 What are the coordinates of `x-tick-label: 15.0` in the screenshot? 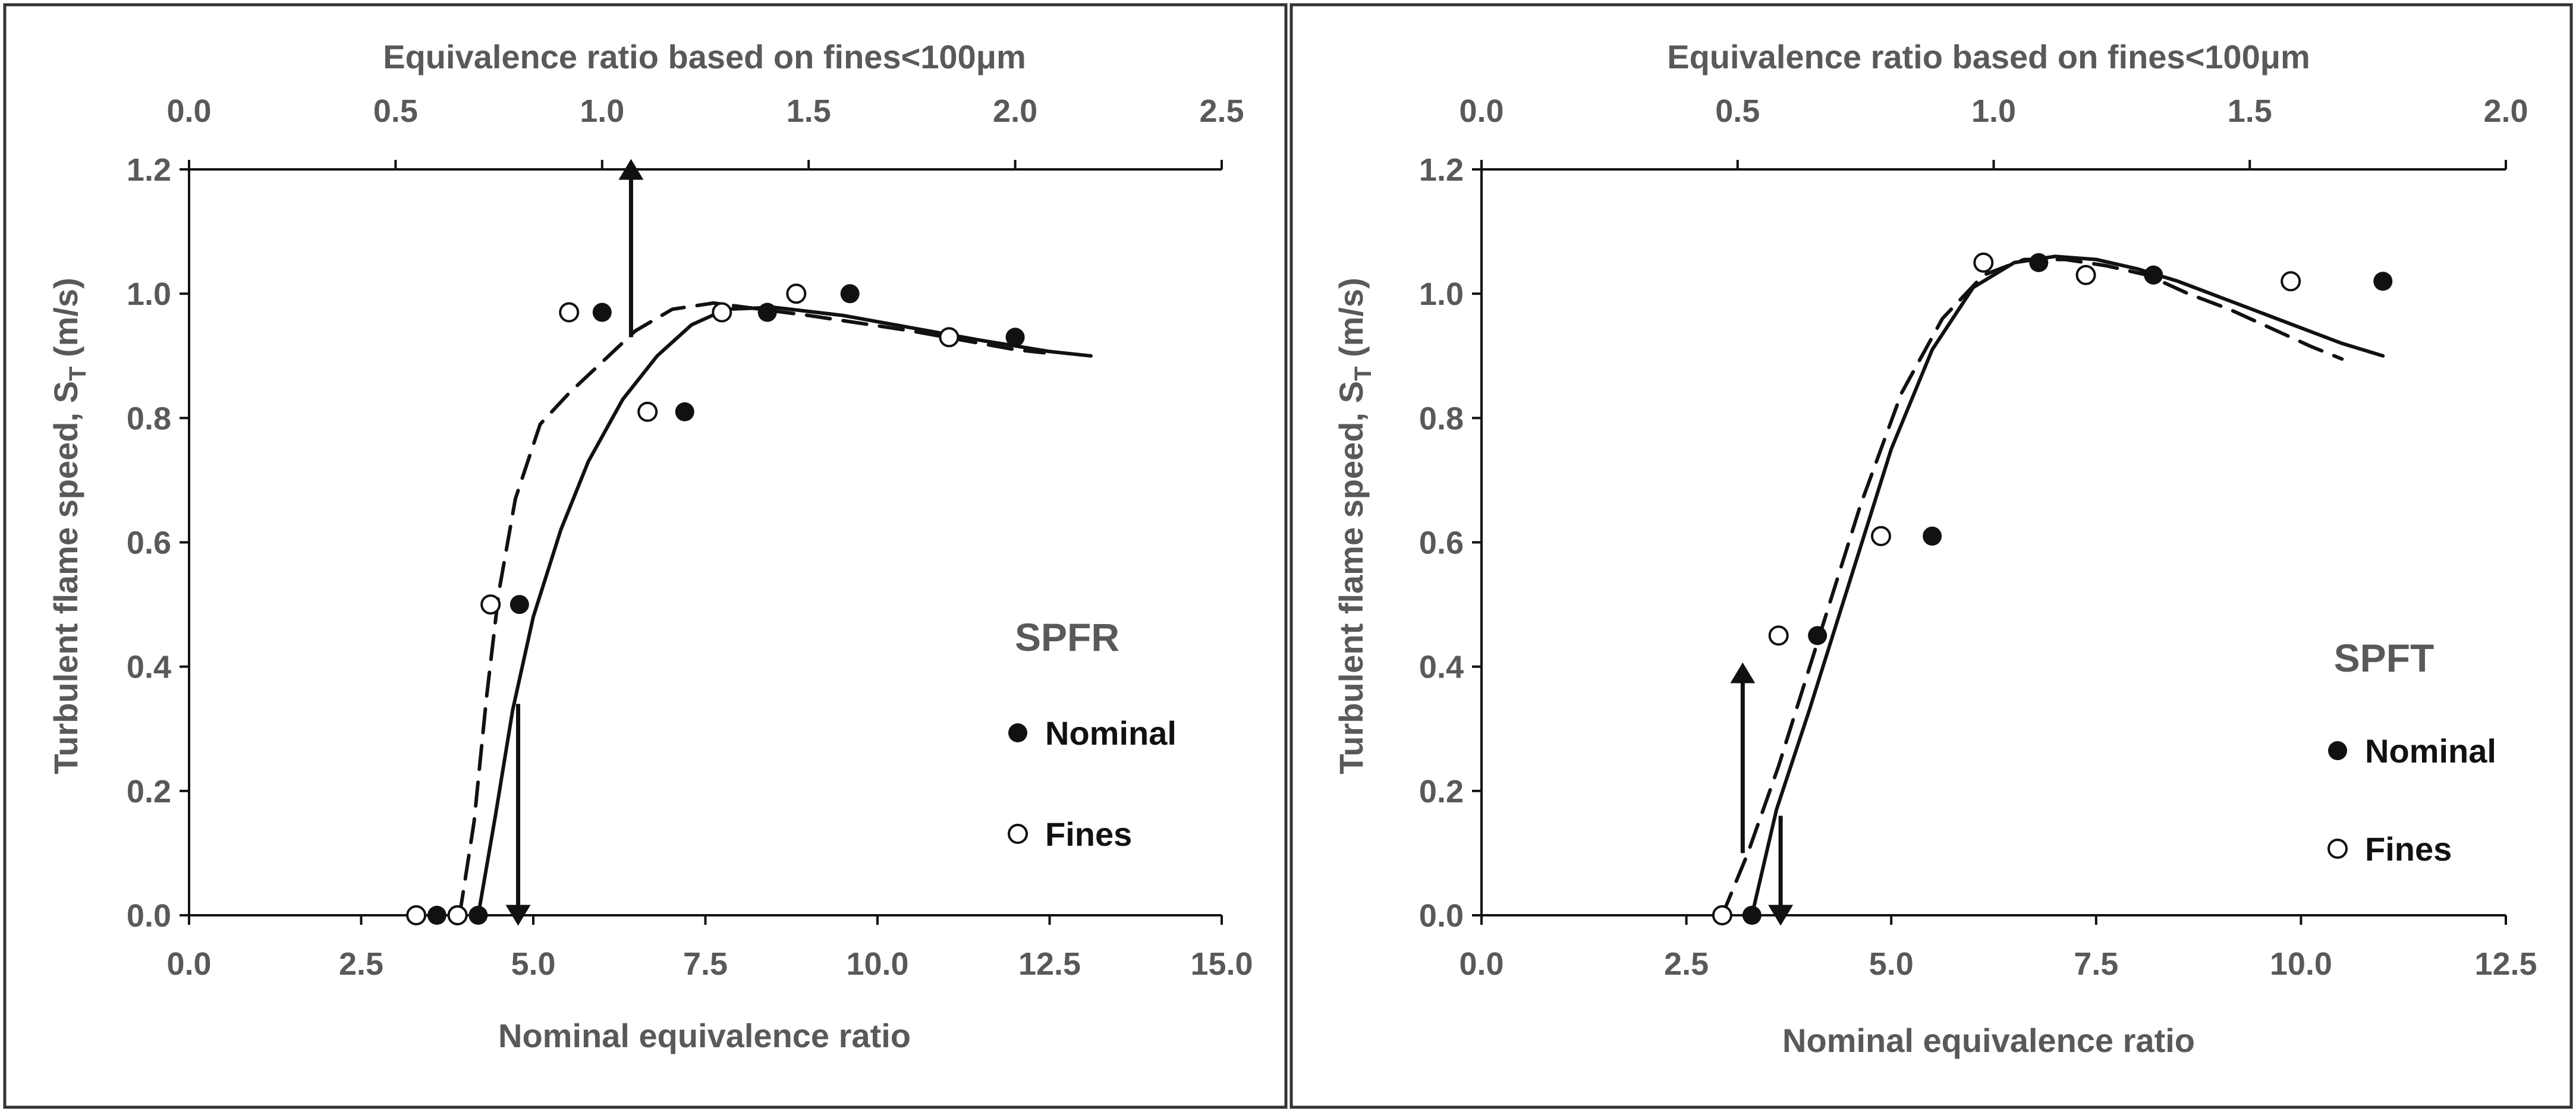 It's located at (1221, 964).